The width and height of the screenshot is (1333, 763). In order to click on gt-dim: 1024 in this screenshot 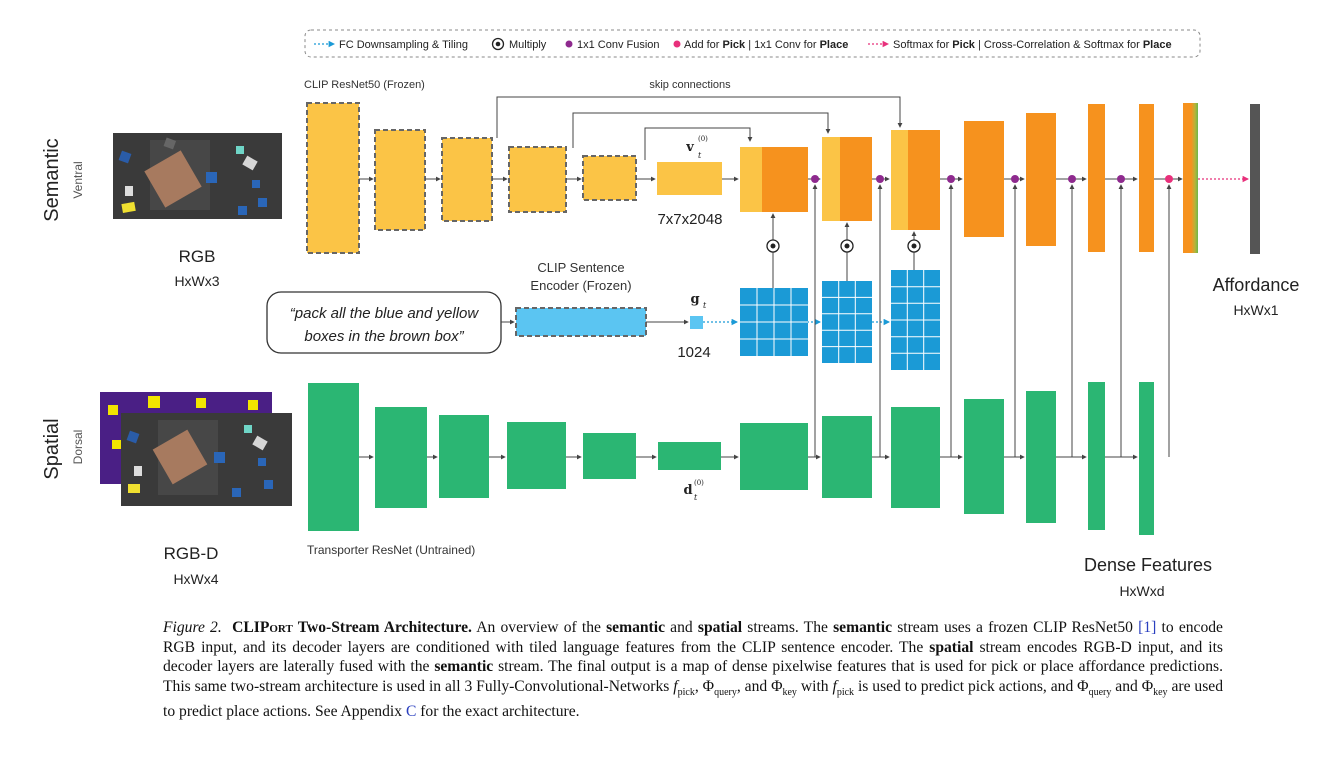, I will do `click(693, 352)`.